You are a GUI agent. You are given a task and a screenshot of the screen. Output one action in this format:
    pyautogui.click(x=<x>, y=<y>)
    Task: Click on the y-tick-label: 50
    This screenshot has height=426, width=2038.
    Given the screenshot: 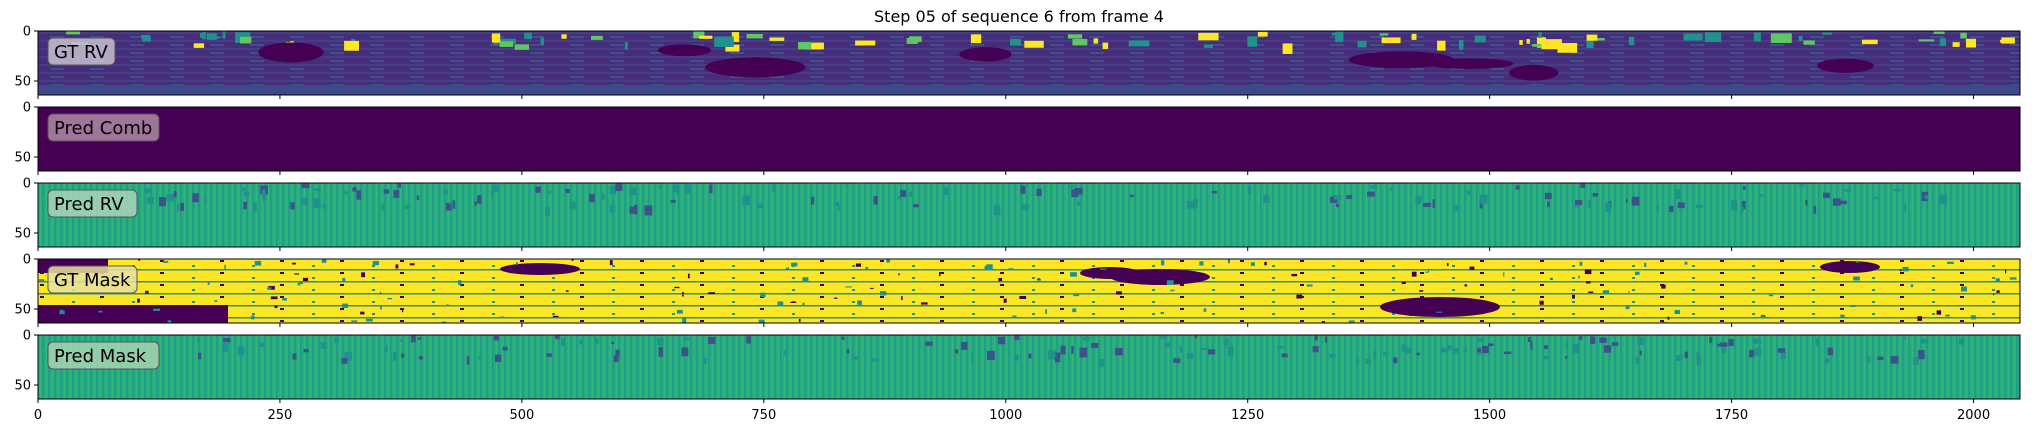 What is the action you would take?
    pyautogui.click(x=22, y=158)
    